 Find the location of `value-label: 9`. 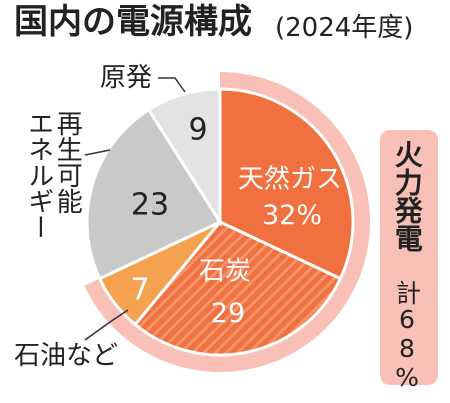

value-label: 9 is located at coordinates (198, 130).